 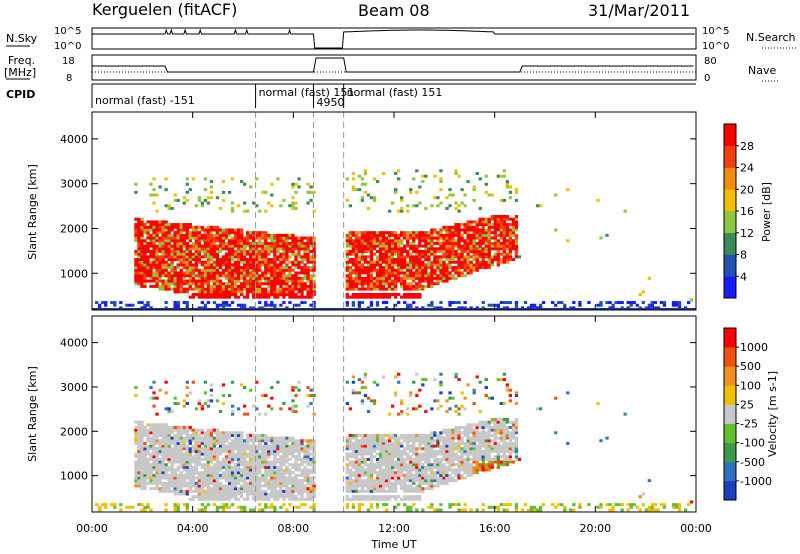 What do you see at coordinates (393, 65) in the screenshot?
I see `freq-trace` at bounding box center [393, 65].